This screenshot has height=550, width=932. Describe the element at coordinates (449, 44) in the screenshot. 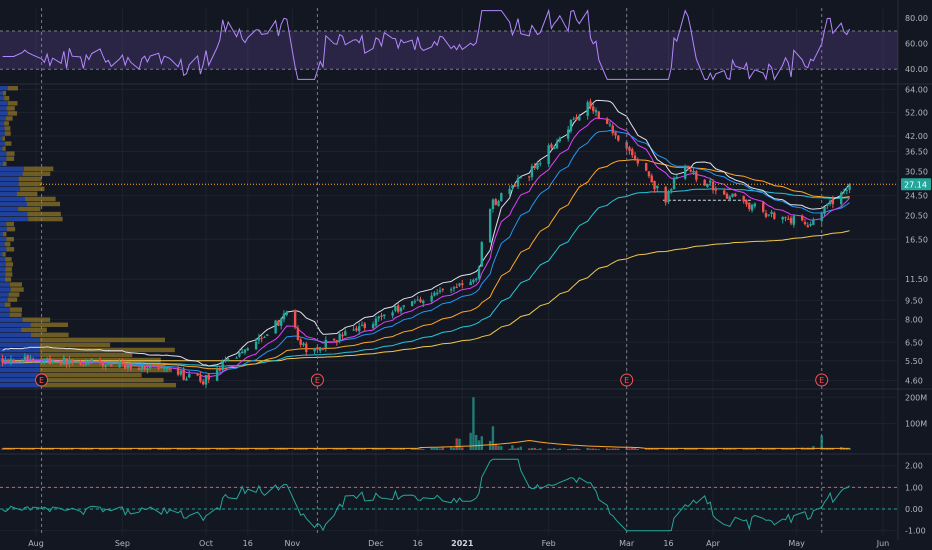

I see `rsi-panel` at that location.